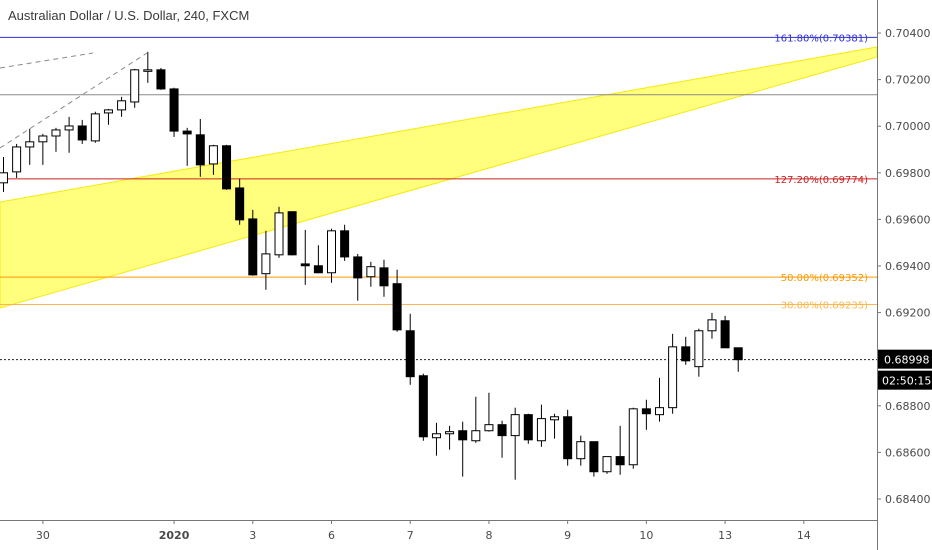 The height and width of the screenshot is (550, 932). I want to click on price-tick-label: 0.69400, so click(908, 266).